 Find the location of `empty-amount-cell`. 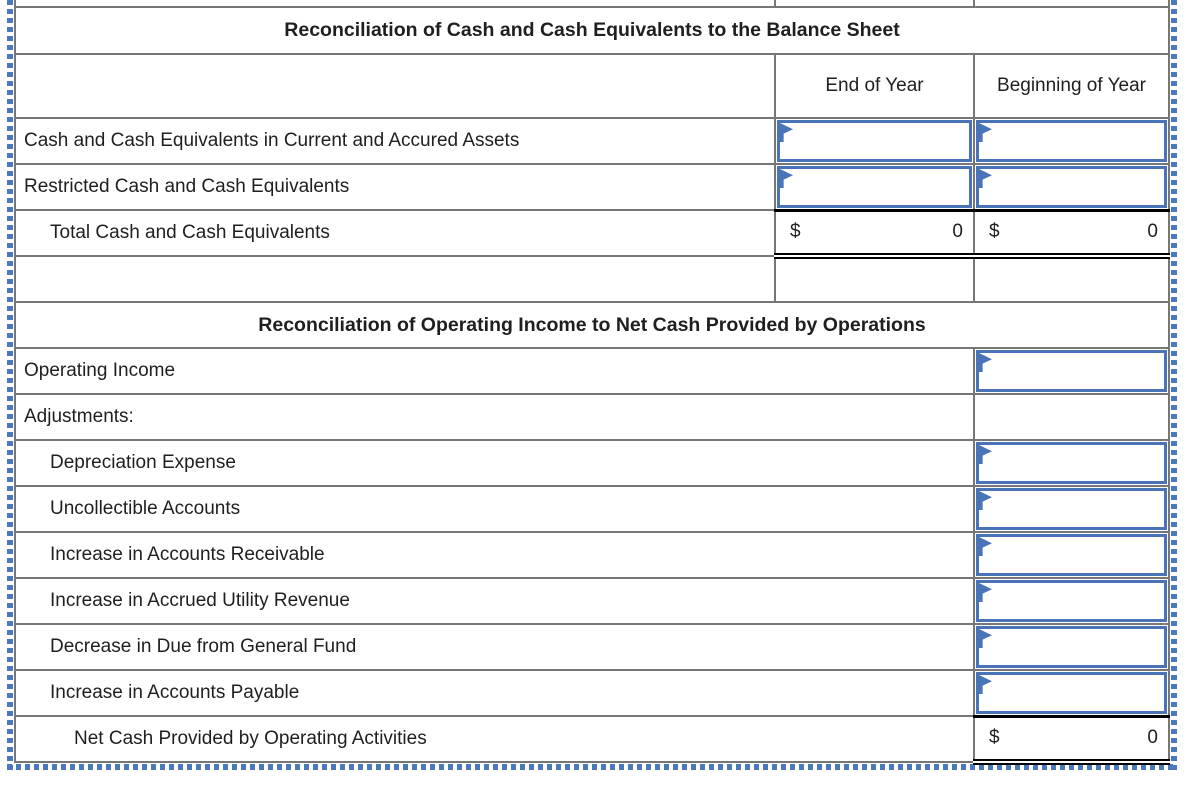

empty-amount-cell is located at coordinates (1071, 417).